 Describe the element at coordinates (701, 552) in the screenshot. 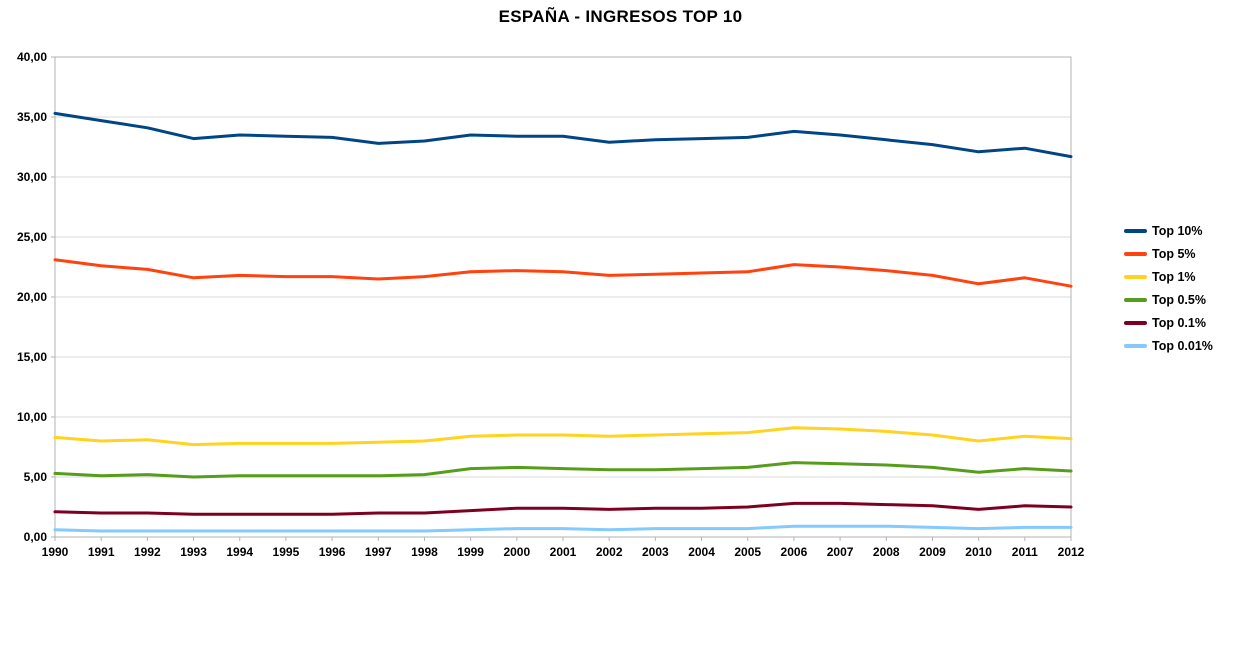

I see `x-axis-label: 2004` at that location.